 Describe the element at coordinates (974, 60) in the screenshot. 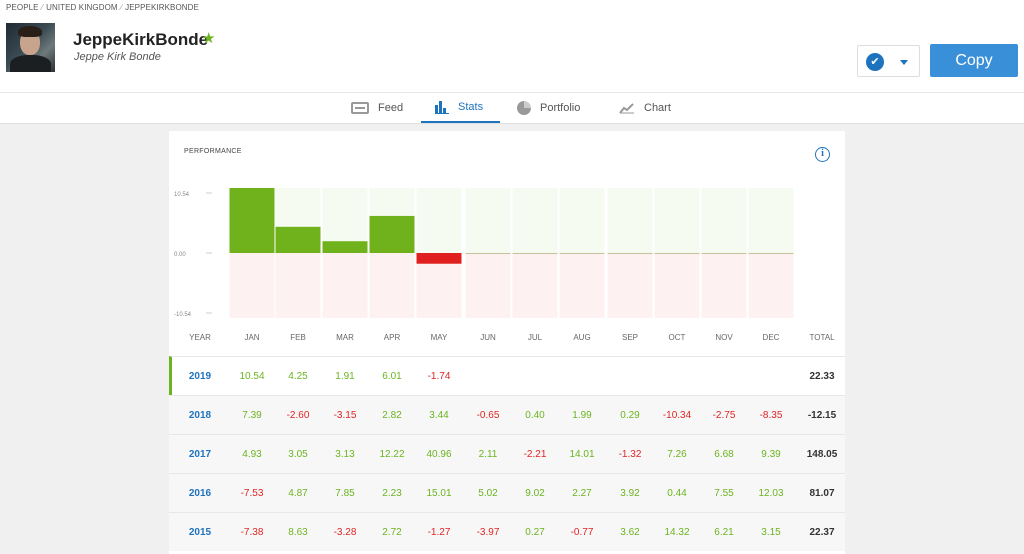

I see `copy-button: Copy` at that location.